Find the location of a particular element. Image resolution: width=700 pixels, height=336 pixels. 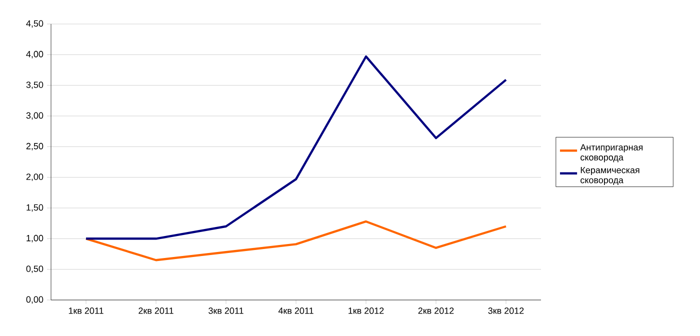

legend-label: Керамическая сковорода is located at coordinates (610, 176).